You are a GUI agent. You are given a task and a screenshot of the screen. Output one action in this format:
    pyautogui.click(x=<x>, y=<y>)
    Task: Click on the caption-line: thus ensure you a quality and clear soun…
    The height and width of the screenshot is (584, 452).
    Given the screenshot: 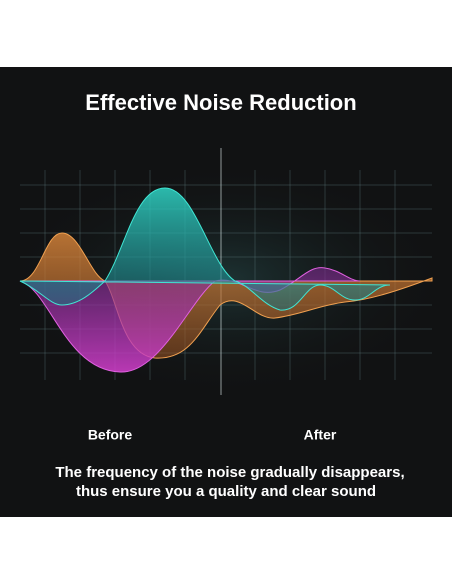 What is the action you would take?
    pyautogui.click(x=226, y=491)
    